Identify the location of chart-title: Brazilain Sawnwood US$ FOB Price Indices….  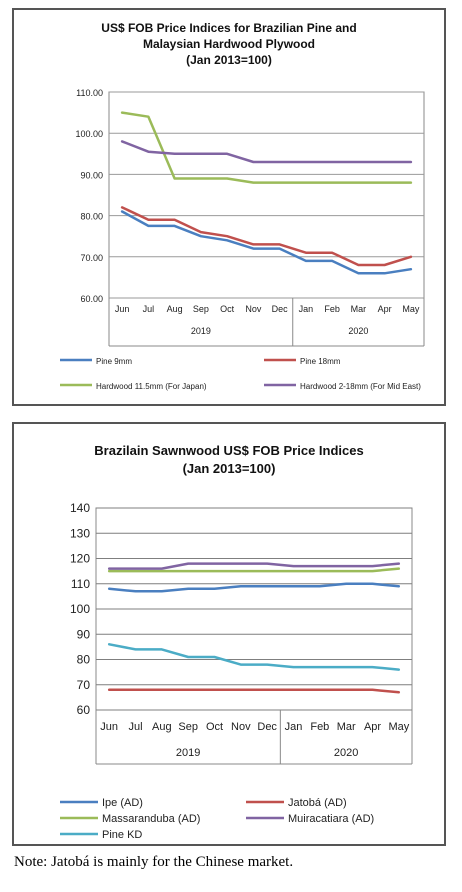
(229, 460).